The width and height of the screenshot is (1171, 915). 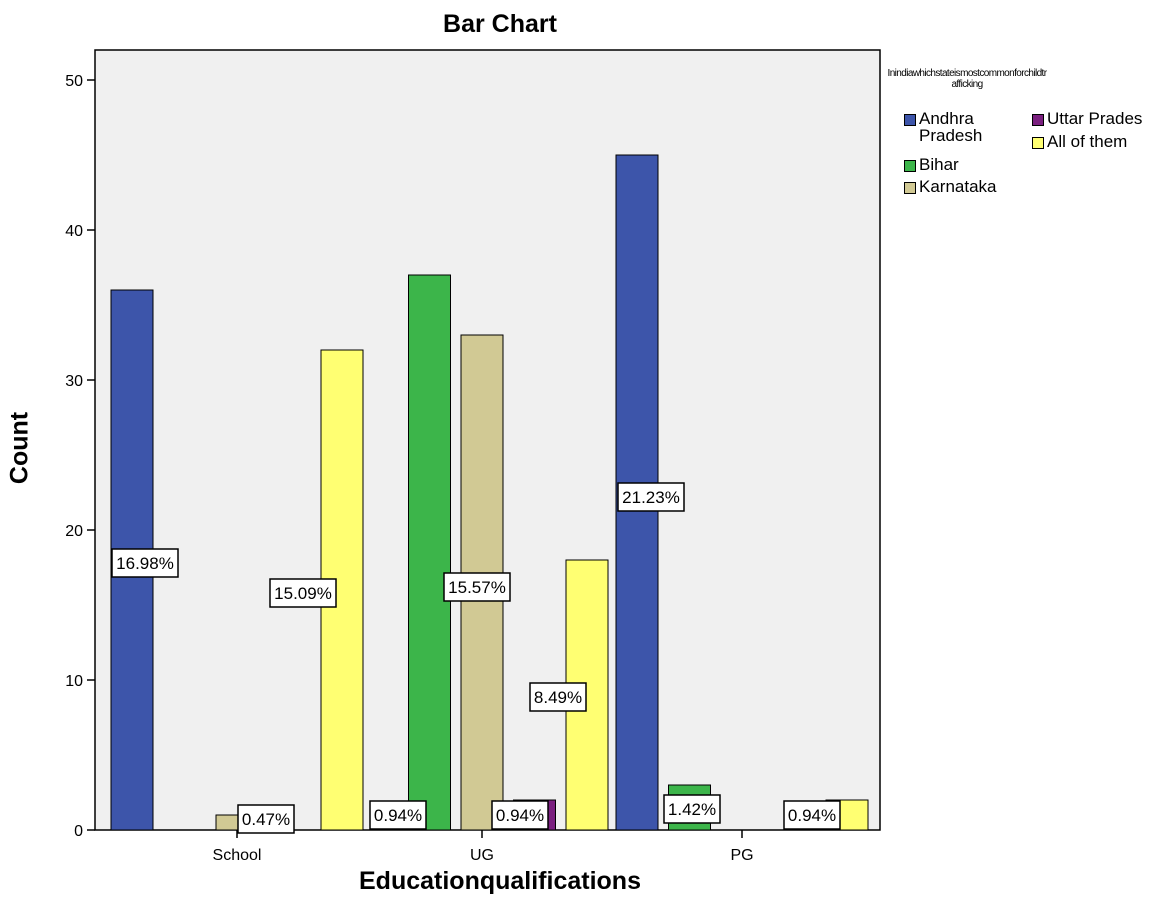 I want to click on x-axis-label: Educationqualifications, so click(x=500, y=881).